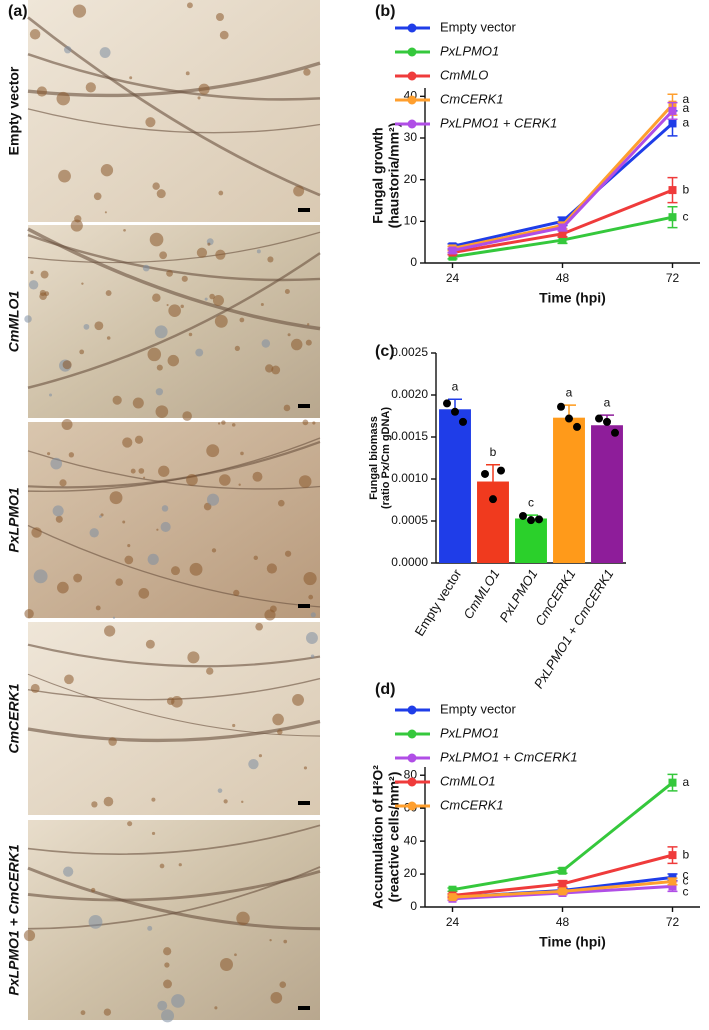 Image resolution: width=709 pixels, height=1030 pixels. Describe the element at coordinates (478, 708) in the screenshot. I see `legend-label: Empty vector` at that location.